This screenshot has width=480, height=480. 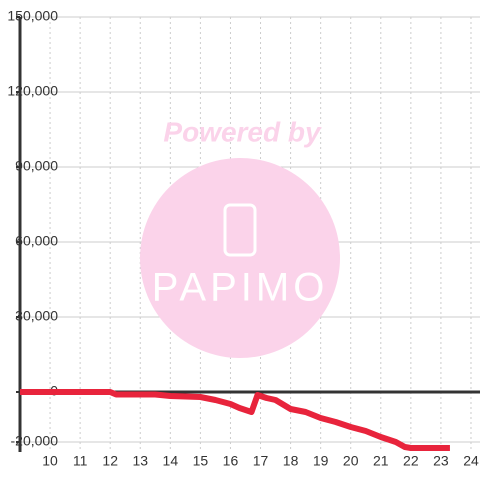 What do you see at coordinates (32, 16) in the screenshot?
I see `y-tick-label: 150,000` at bounding box center [32, 16].